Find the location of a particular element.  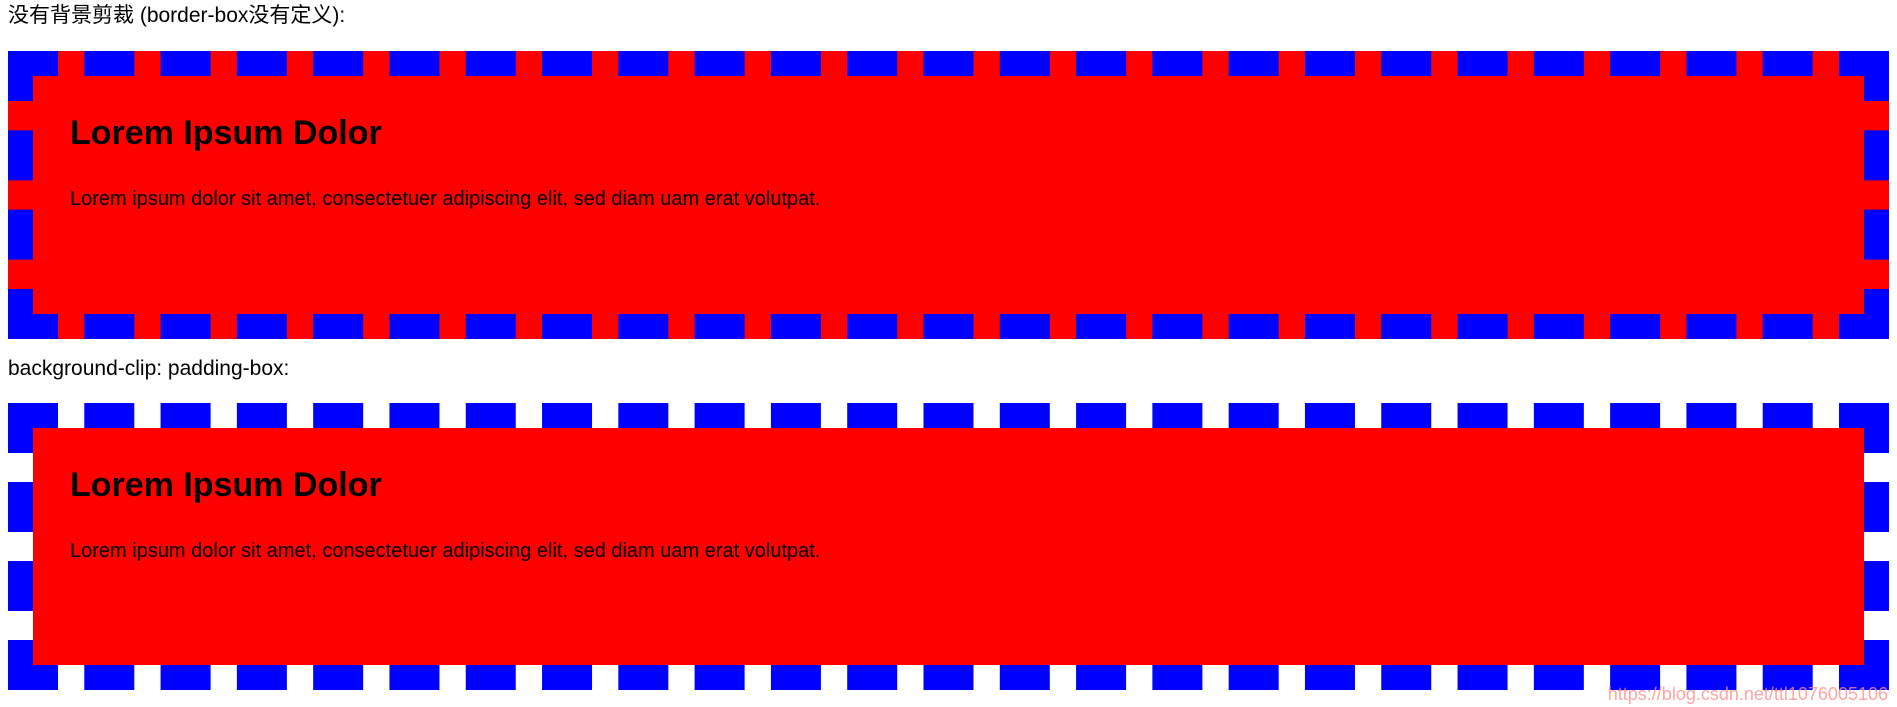

csdn-watermark: https://blog.csdn.net/ttl1076005106 is located at coordinates (1747, 694).